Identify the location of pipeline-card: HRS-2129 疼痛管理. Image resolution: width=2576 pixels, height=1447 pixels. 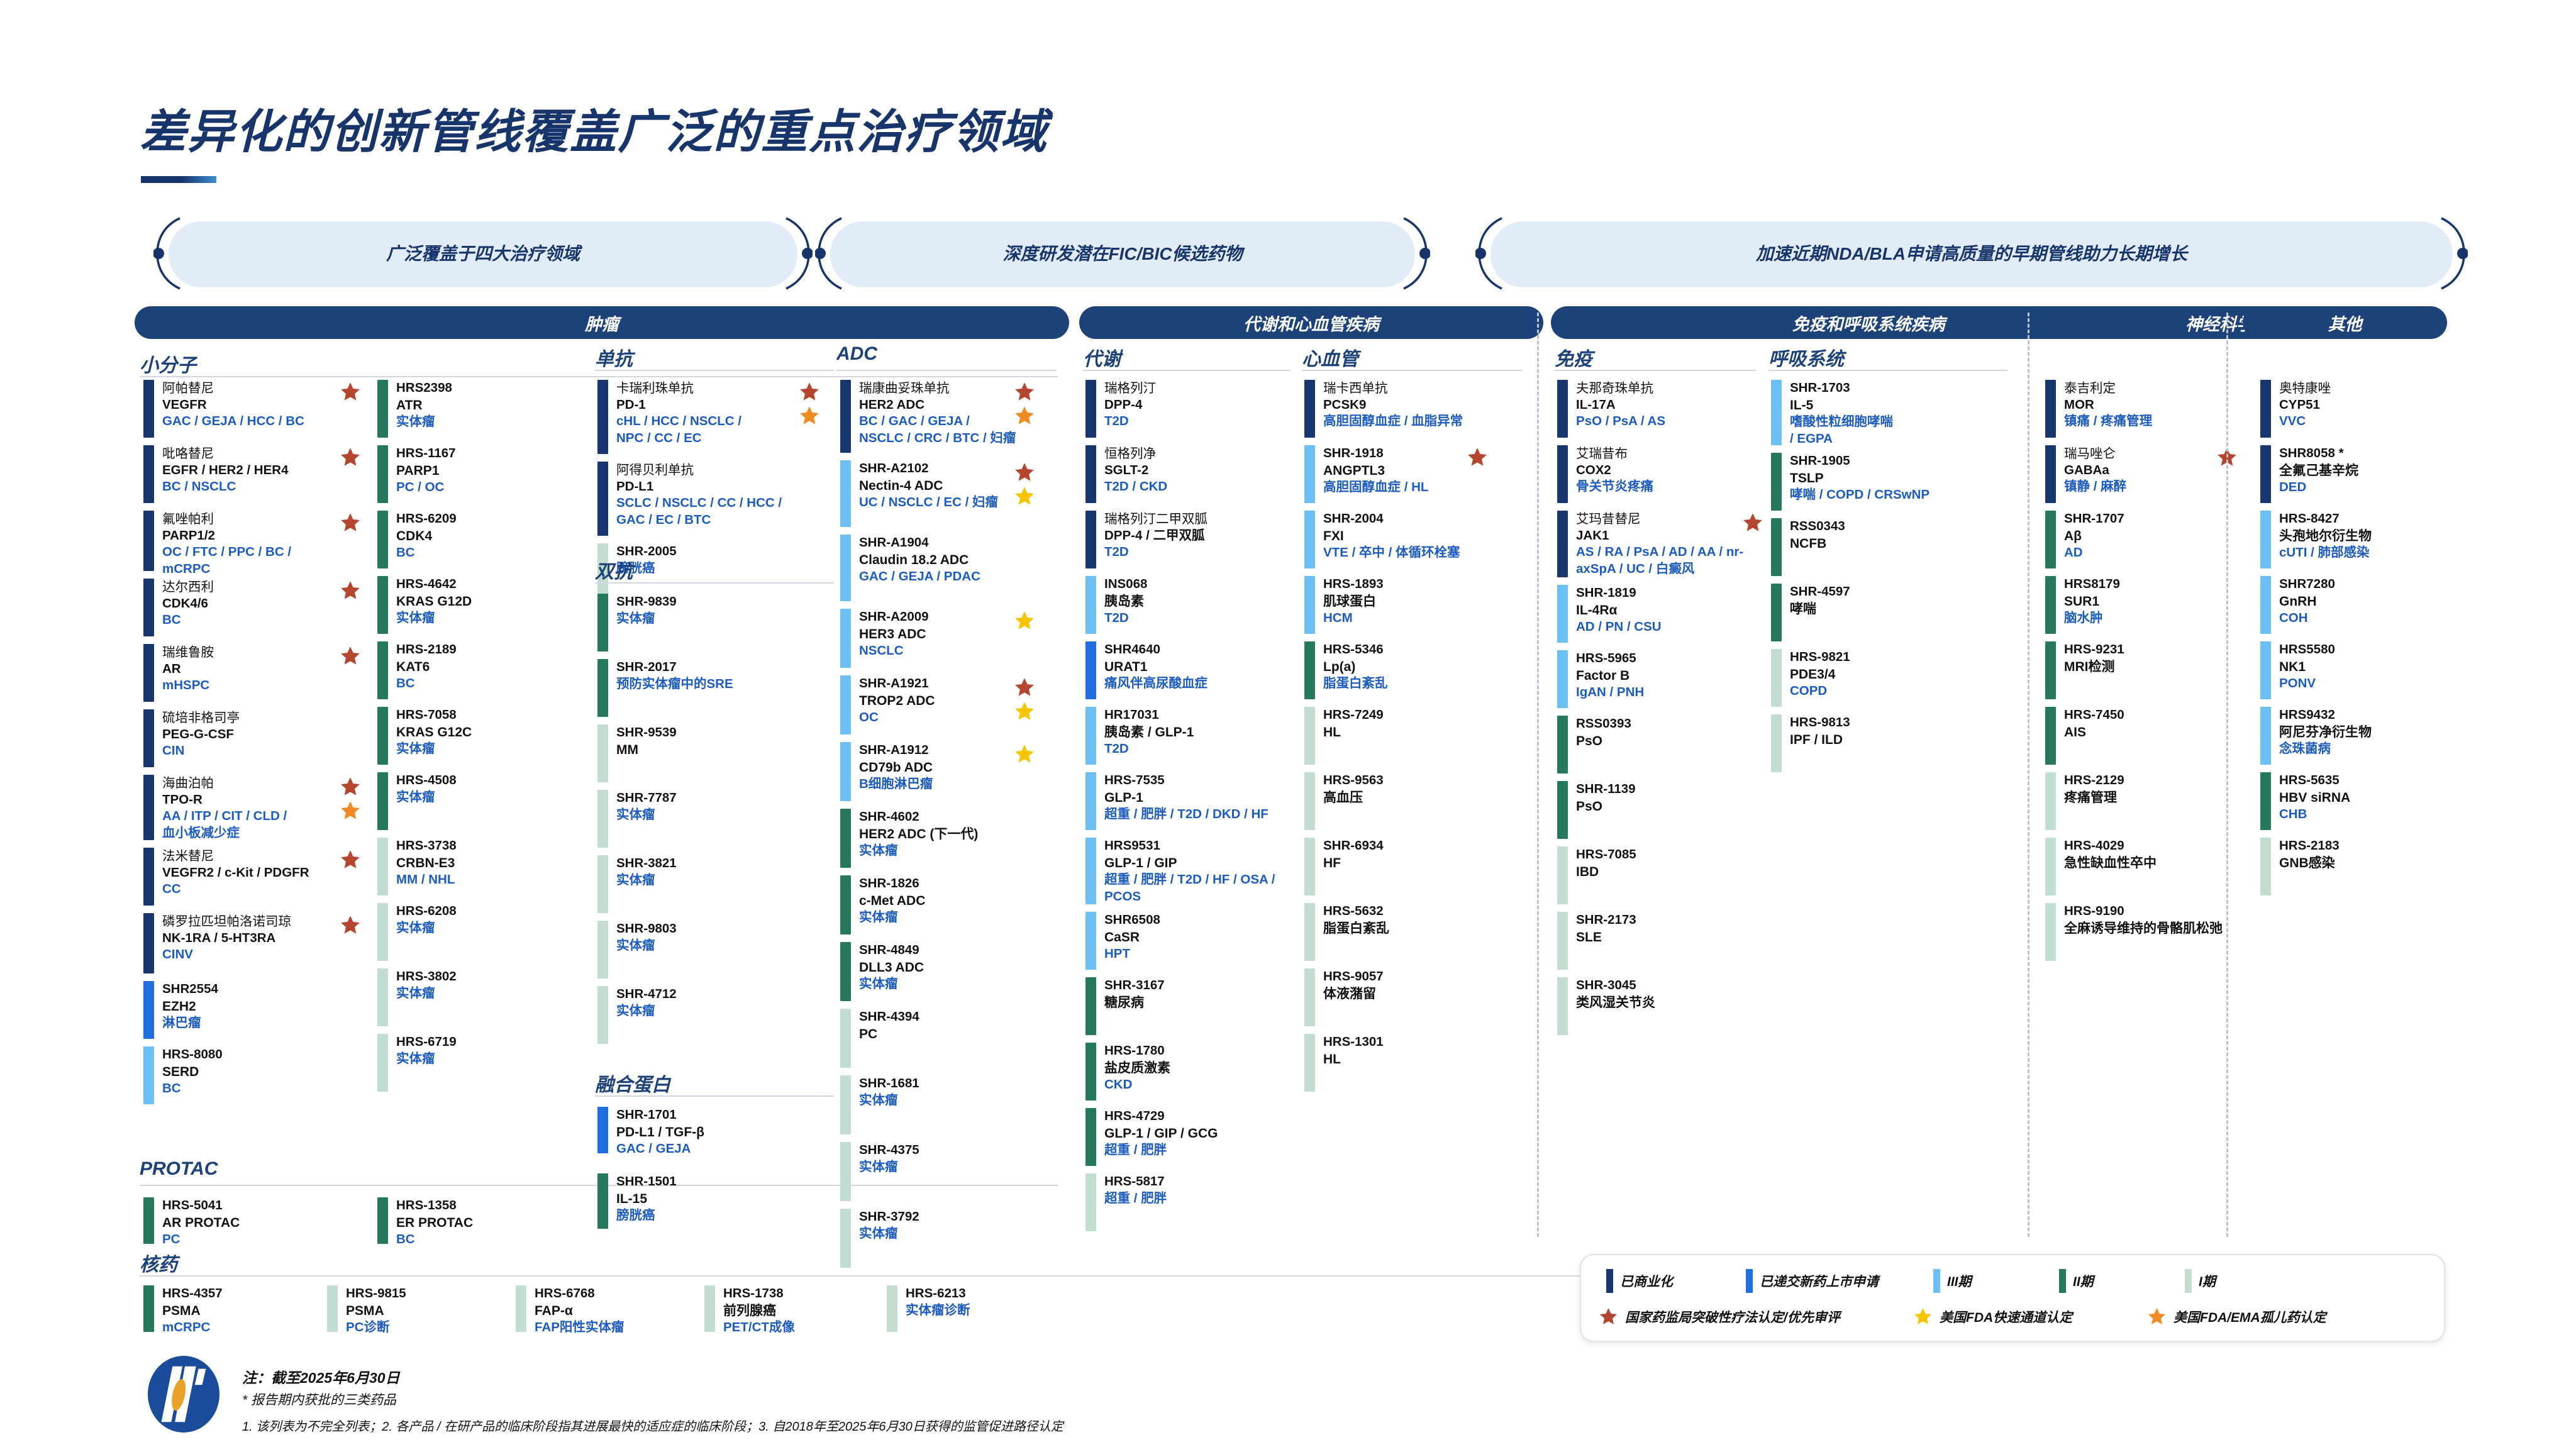
(2084, 801).